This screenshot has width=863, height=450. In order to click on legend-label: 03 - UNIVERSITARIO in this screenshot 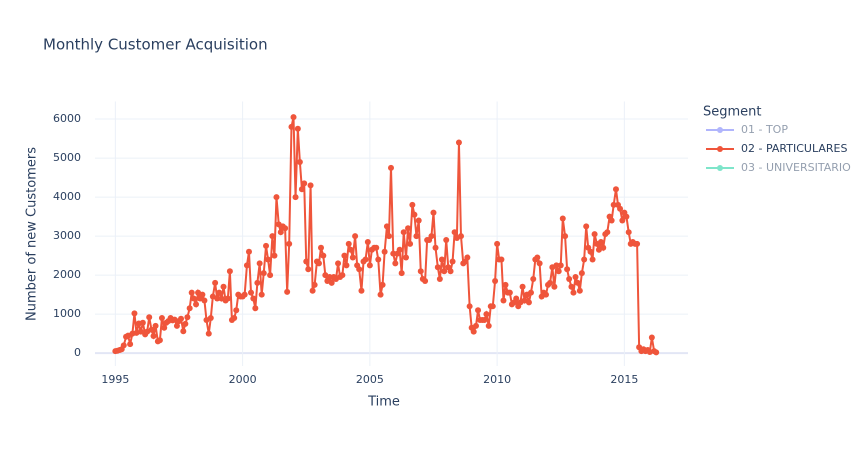, I will do `click(796, 167)`.